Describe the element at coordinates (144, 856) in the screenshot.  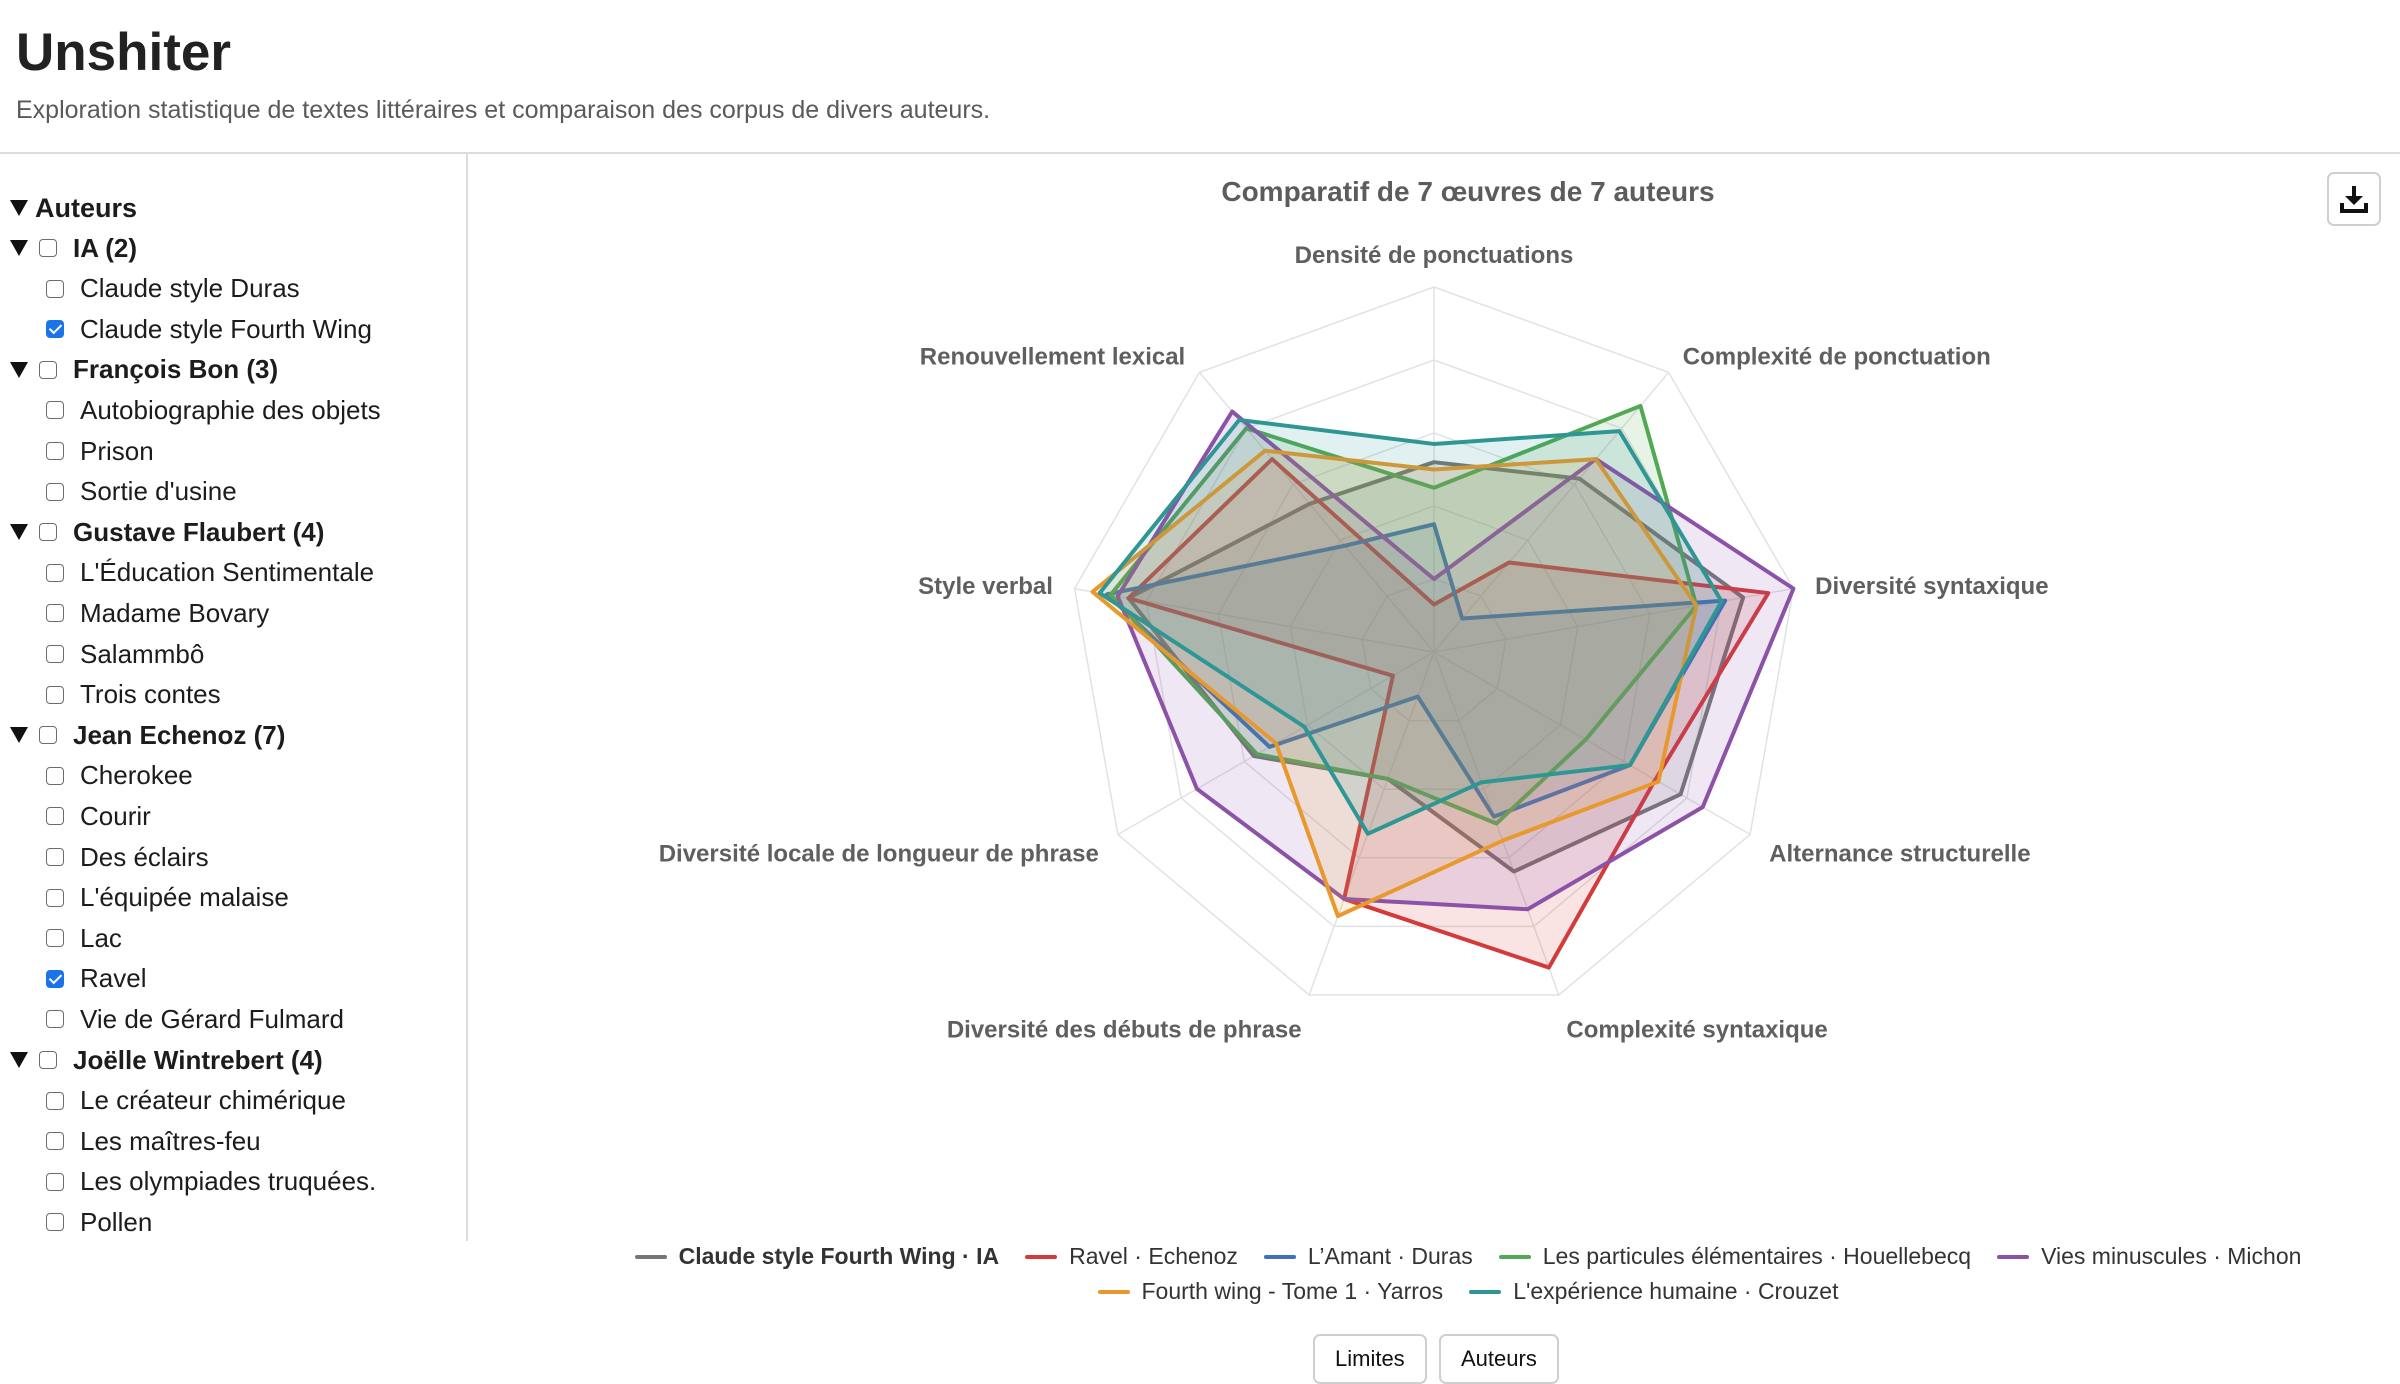
I see `work-label: Des éclairs` at that location.